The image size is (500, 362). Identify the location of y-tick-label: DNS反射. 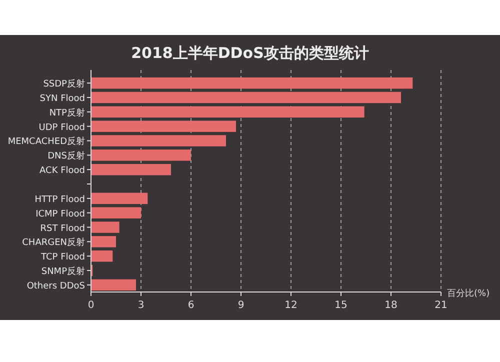
(66, 156).